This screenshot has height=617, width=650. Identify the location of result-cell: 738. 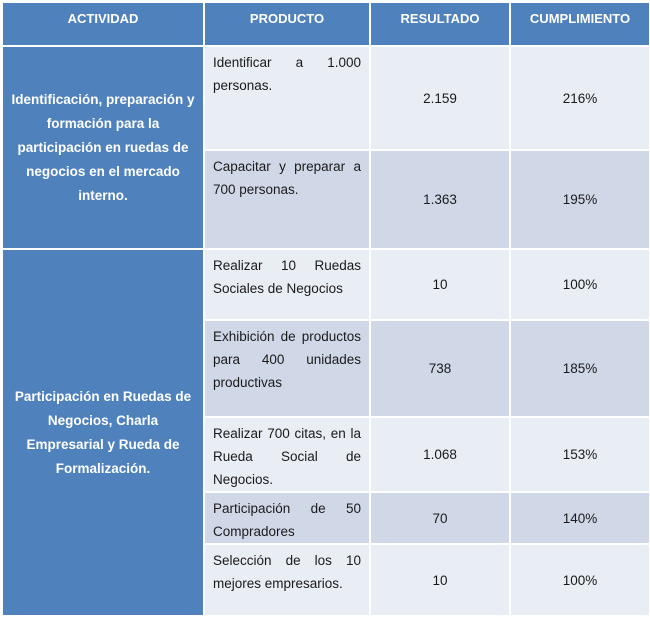
(440, 368).